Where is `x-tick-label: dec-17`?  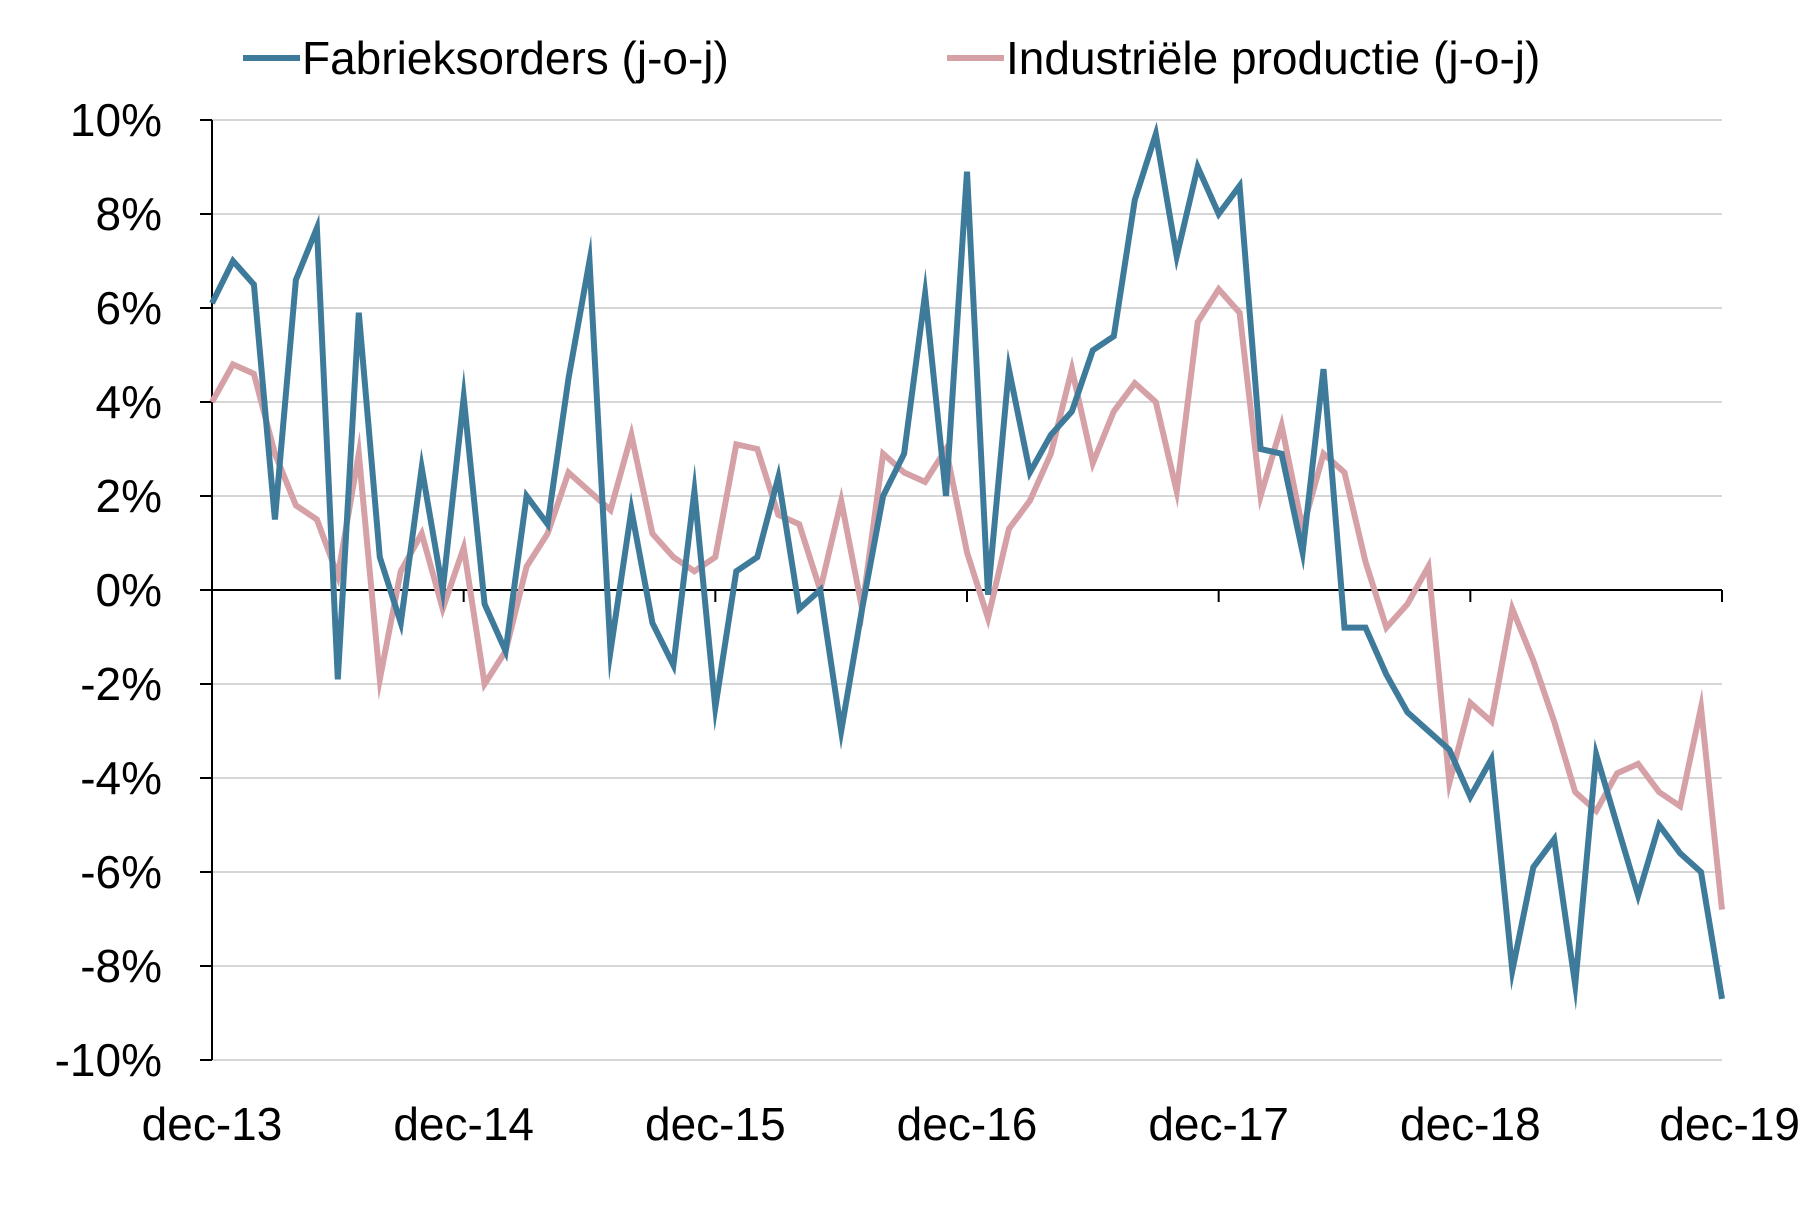
x-tick-label: dec-17 is located at coordinates (1218, 1124).